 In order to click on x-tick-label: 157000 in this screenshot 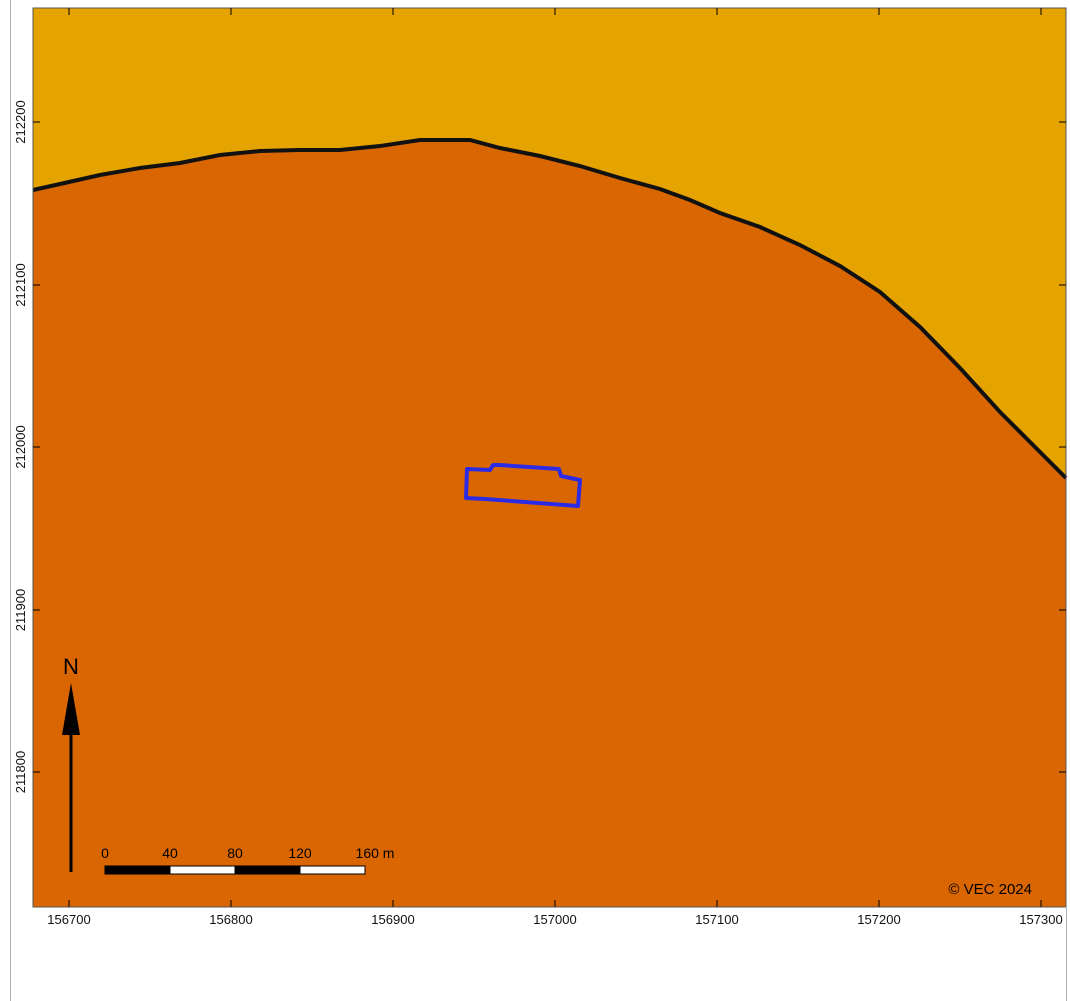, I will do `click(554, 919)`.